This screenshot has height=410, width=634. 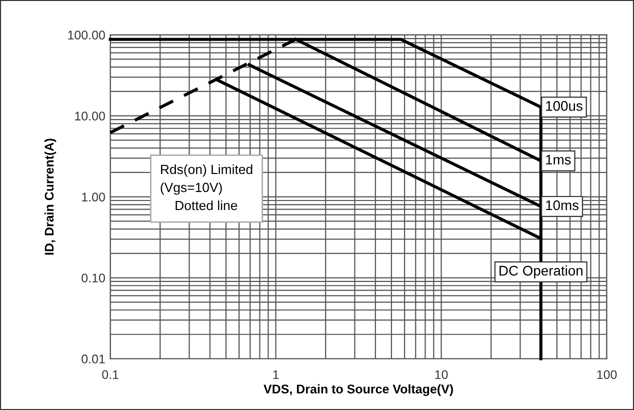 What do you see at coordinates (276, 374) in the screenshot?
I see `x-tick-label: 1` at bounding box center [276, 374].